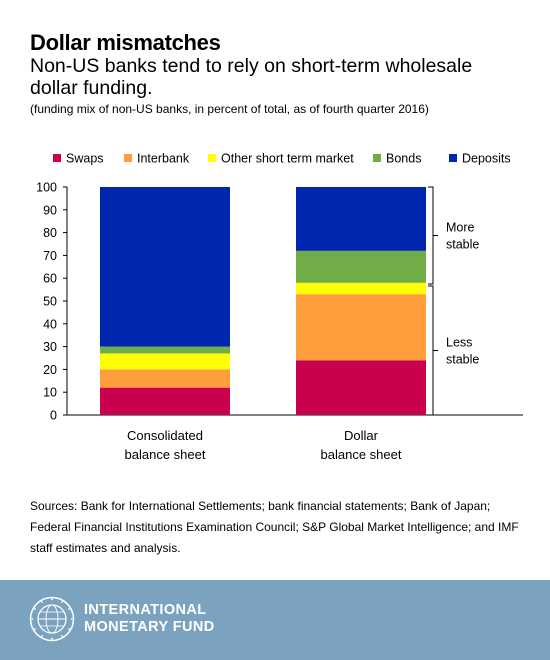 This screenshot has height=660, width=550. I want to click on y-tick-label-40: 40, so click(50, 324).